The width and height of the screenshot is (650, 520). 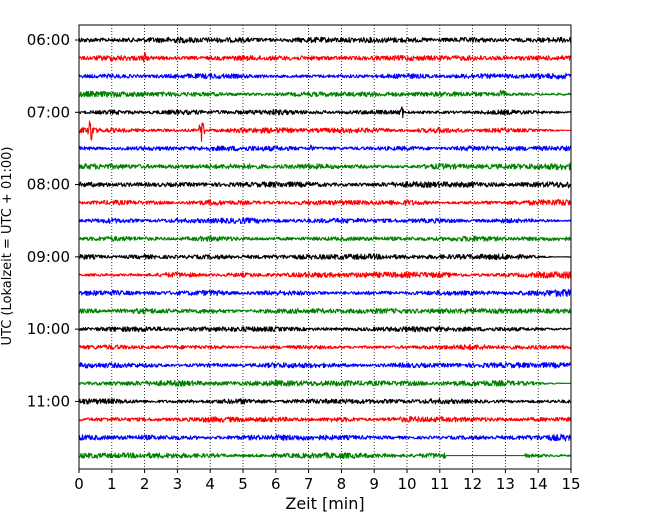 What do you see at coordinates (48, 112) in the screenshot?
I see `y-tick-label: 07:00` at bounding box center [48, 112].